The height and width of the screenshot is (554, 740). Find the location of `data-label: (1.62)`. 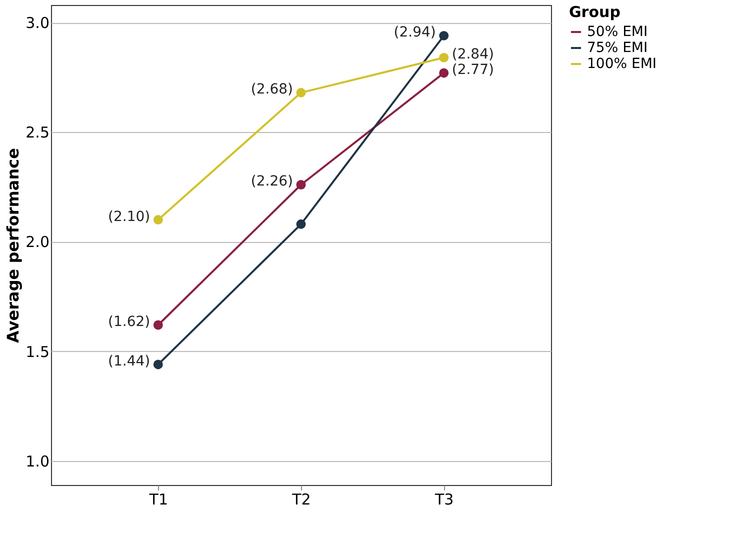

data-label: (1.62) is located at coordinates (129, 322).